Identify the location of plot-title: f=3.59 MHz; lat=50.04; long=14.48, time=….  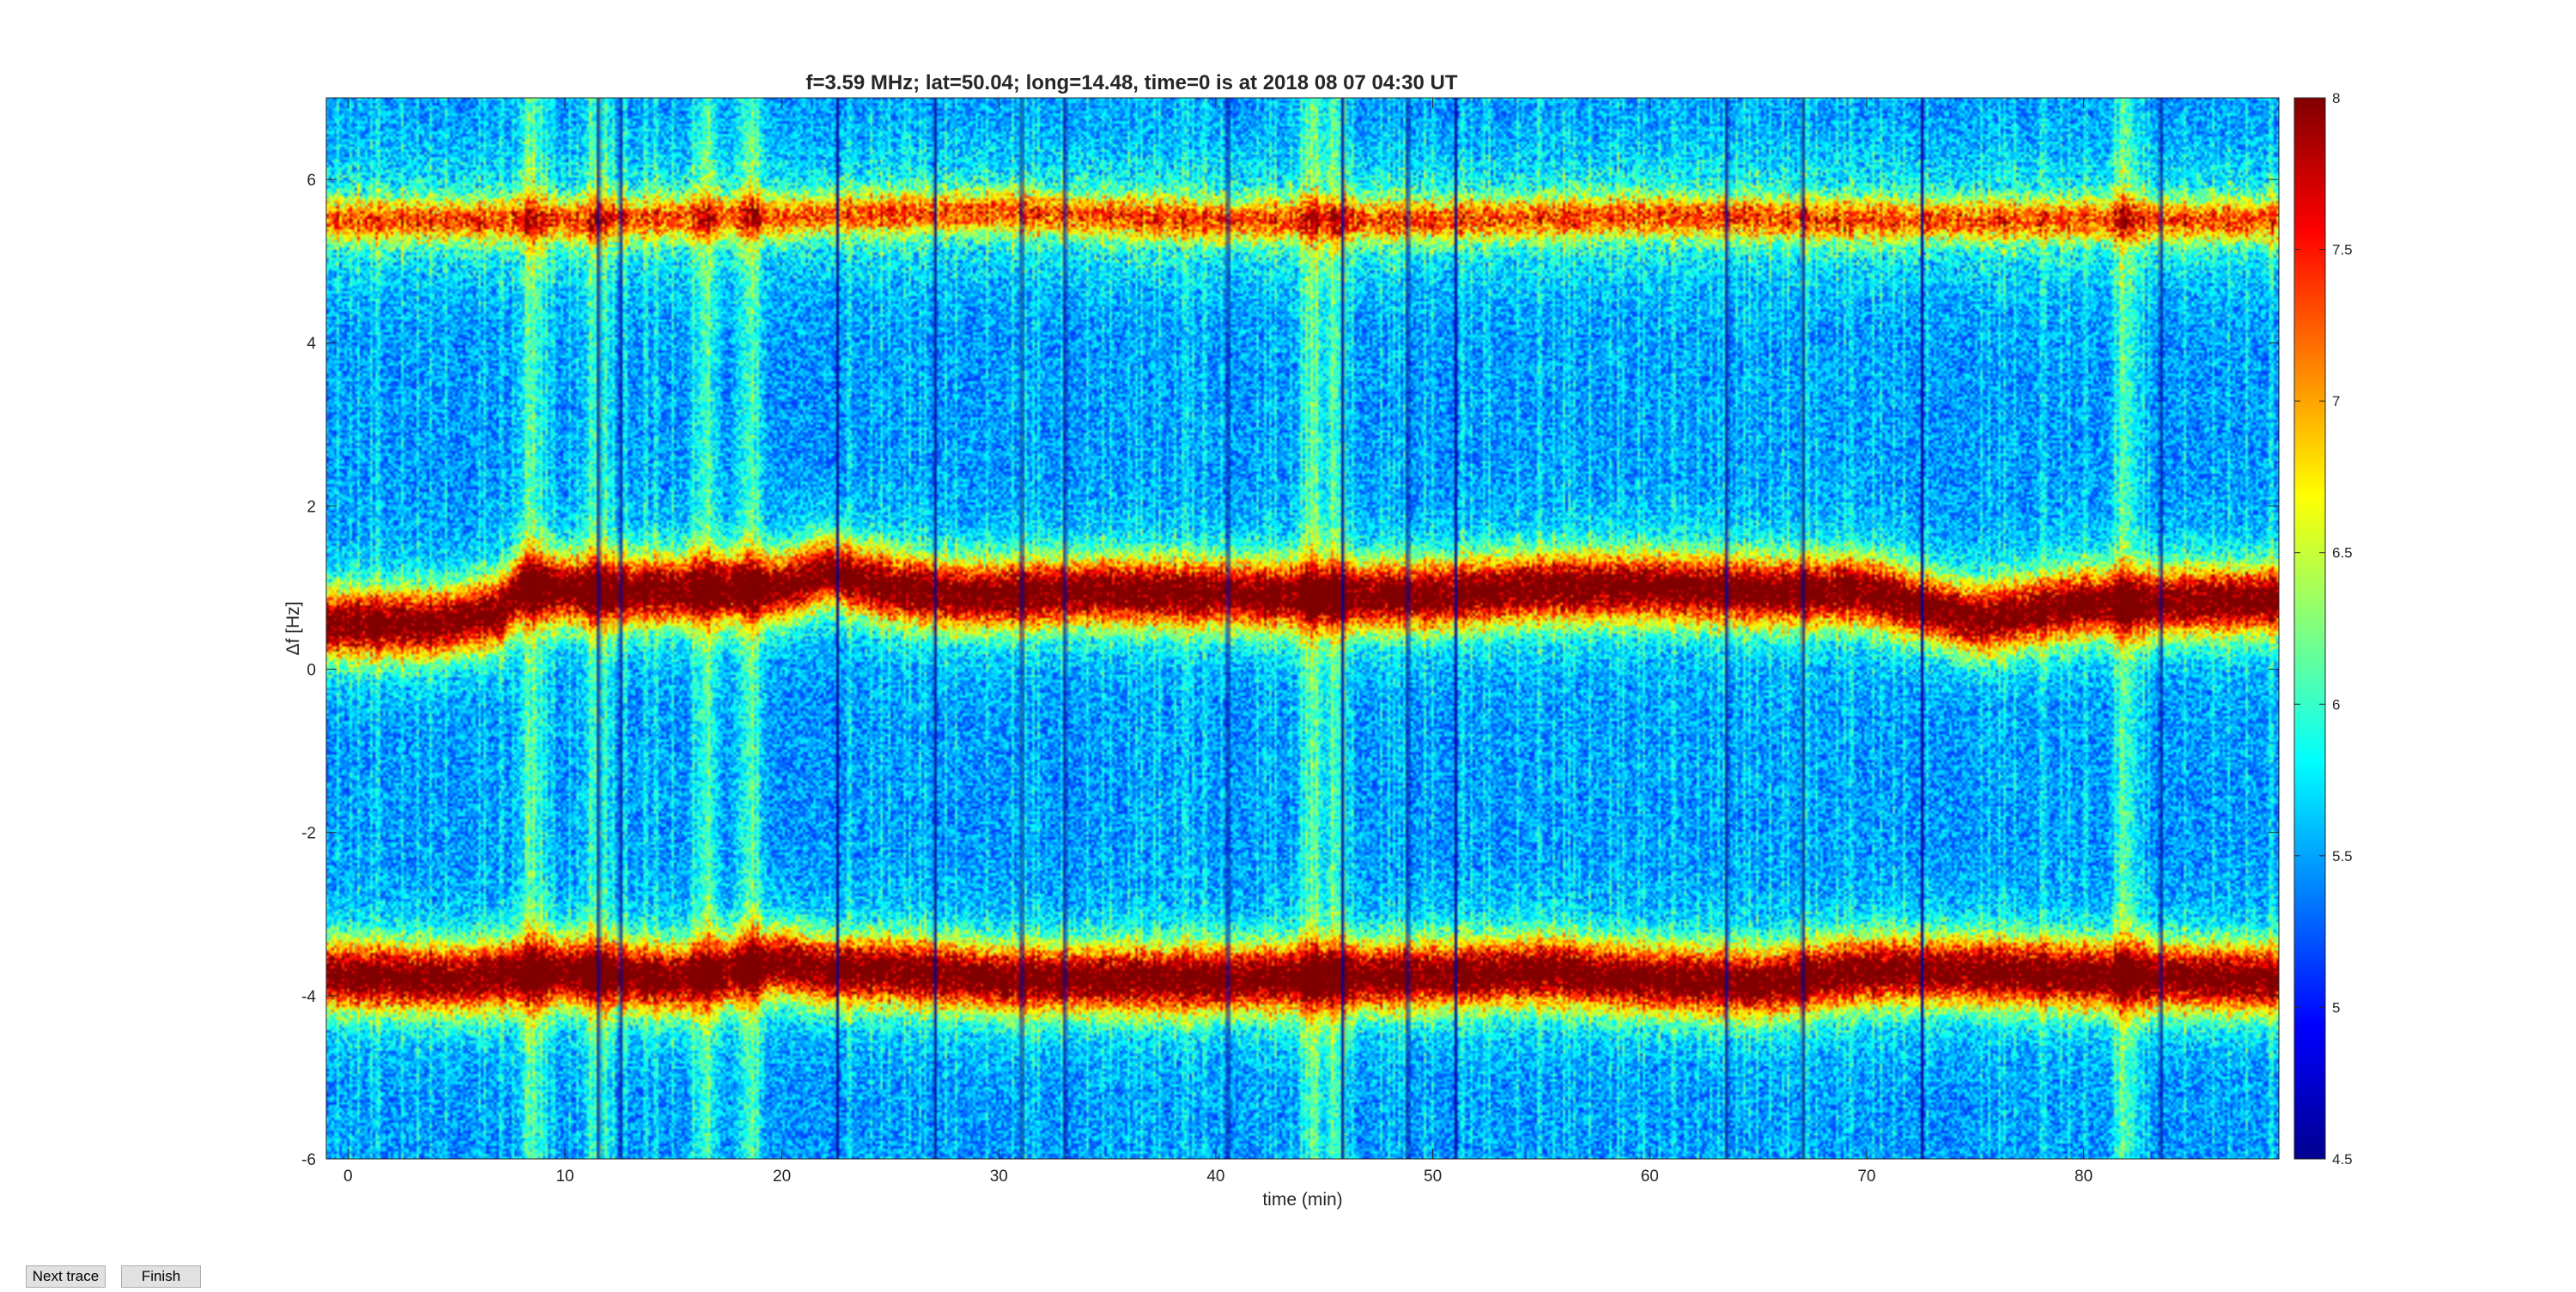
(1131, 82).